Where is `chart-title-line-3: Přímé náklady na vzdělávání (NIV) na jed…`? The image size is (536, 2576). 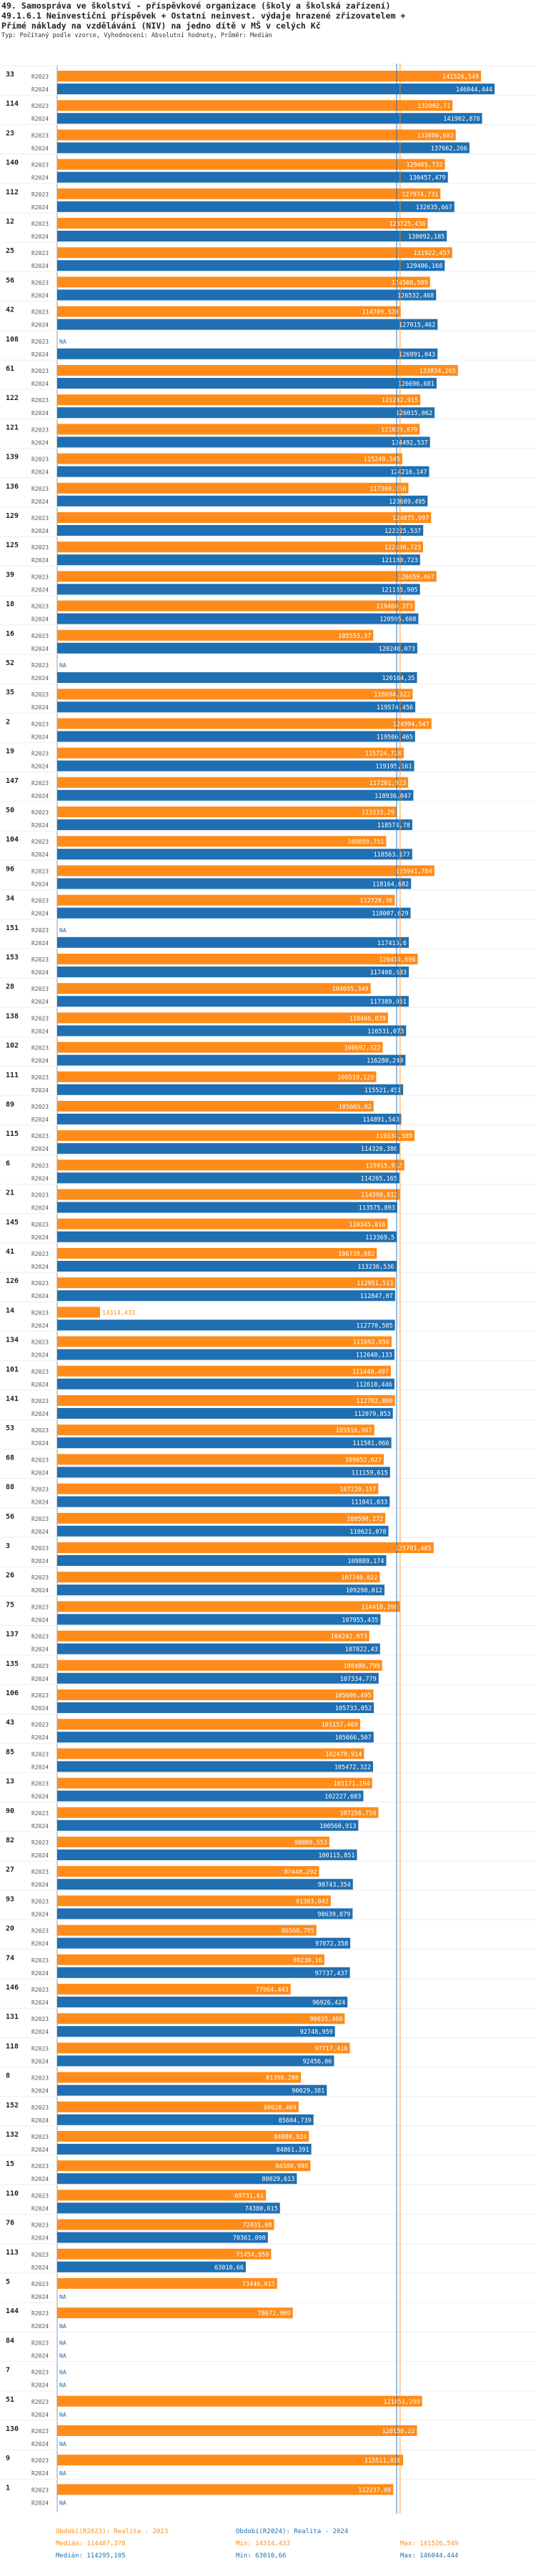
chart-title-line-3: Přímé náklady na vzdělávání (NIV) na jed… is located at coordinates (161, 26).